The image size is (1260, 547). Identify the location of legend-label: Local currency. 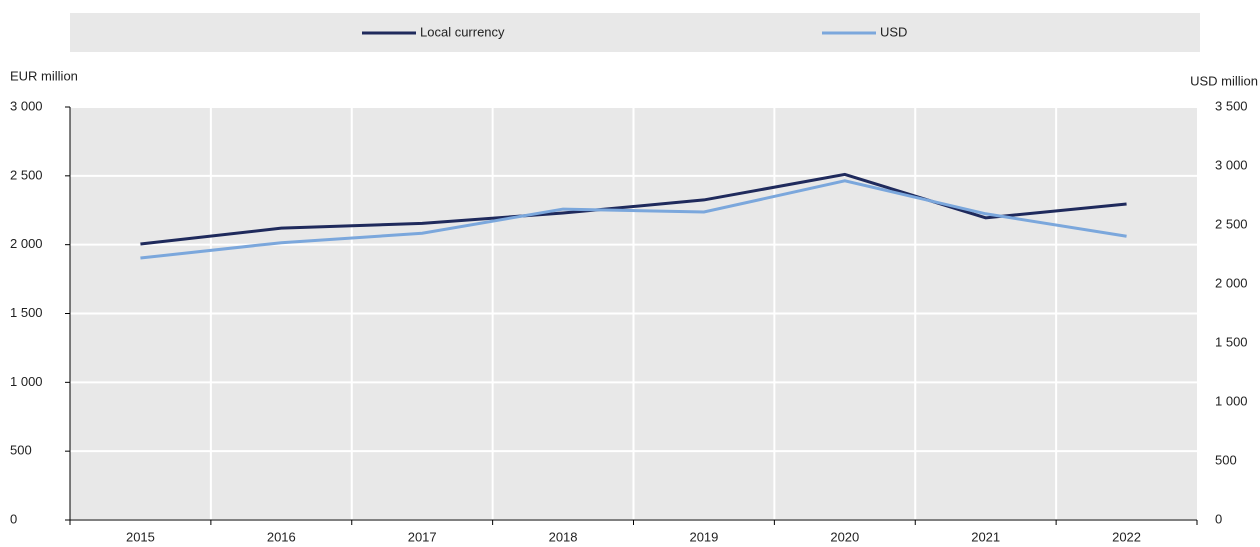
(462, 31).